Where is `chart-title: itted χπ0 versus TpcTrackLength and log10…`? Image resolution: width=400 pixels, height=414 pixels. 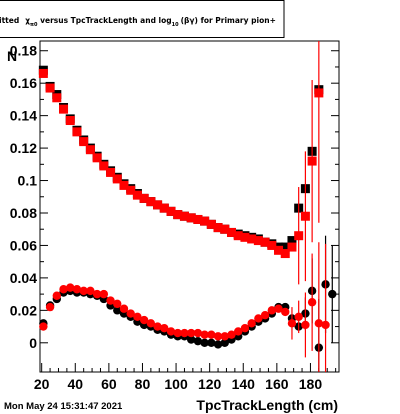
chart-title: itted χπ0 versus TpcTrackLength and log10… is located at coordinates (138, 22).